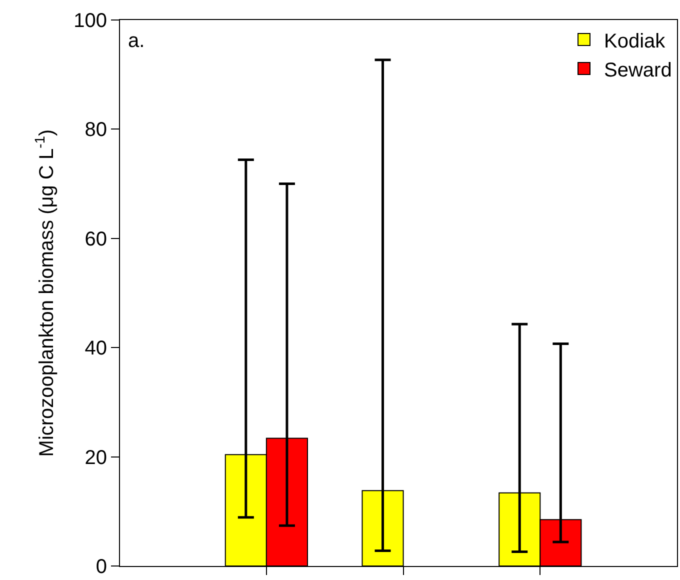 The height and width of the screenshot is (580, 680). Describe the element at coordinates (90, 21) in the screenshot. I see `y-tick-label: 100` at that location.